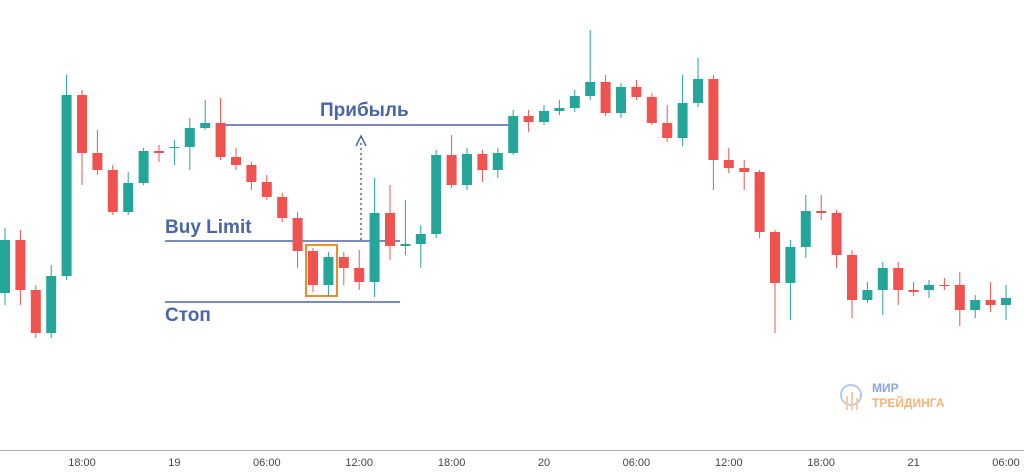 Image resolution: width=1024 pixels, height=473 pixels. I want to click on level-label: Стоп, so click(188, 315).